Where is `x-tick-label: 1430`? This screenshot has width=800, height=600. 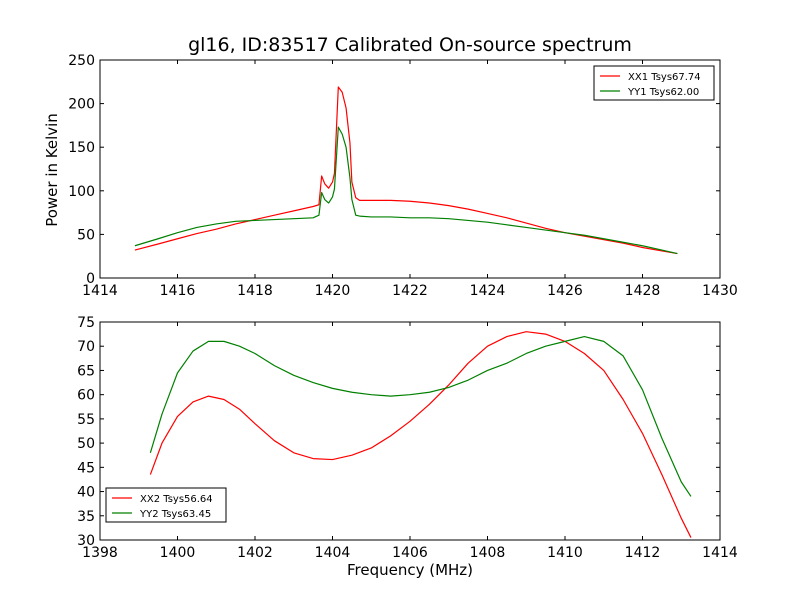 x-tick-label: 1430 is located at coordinates (720, 291).